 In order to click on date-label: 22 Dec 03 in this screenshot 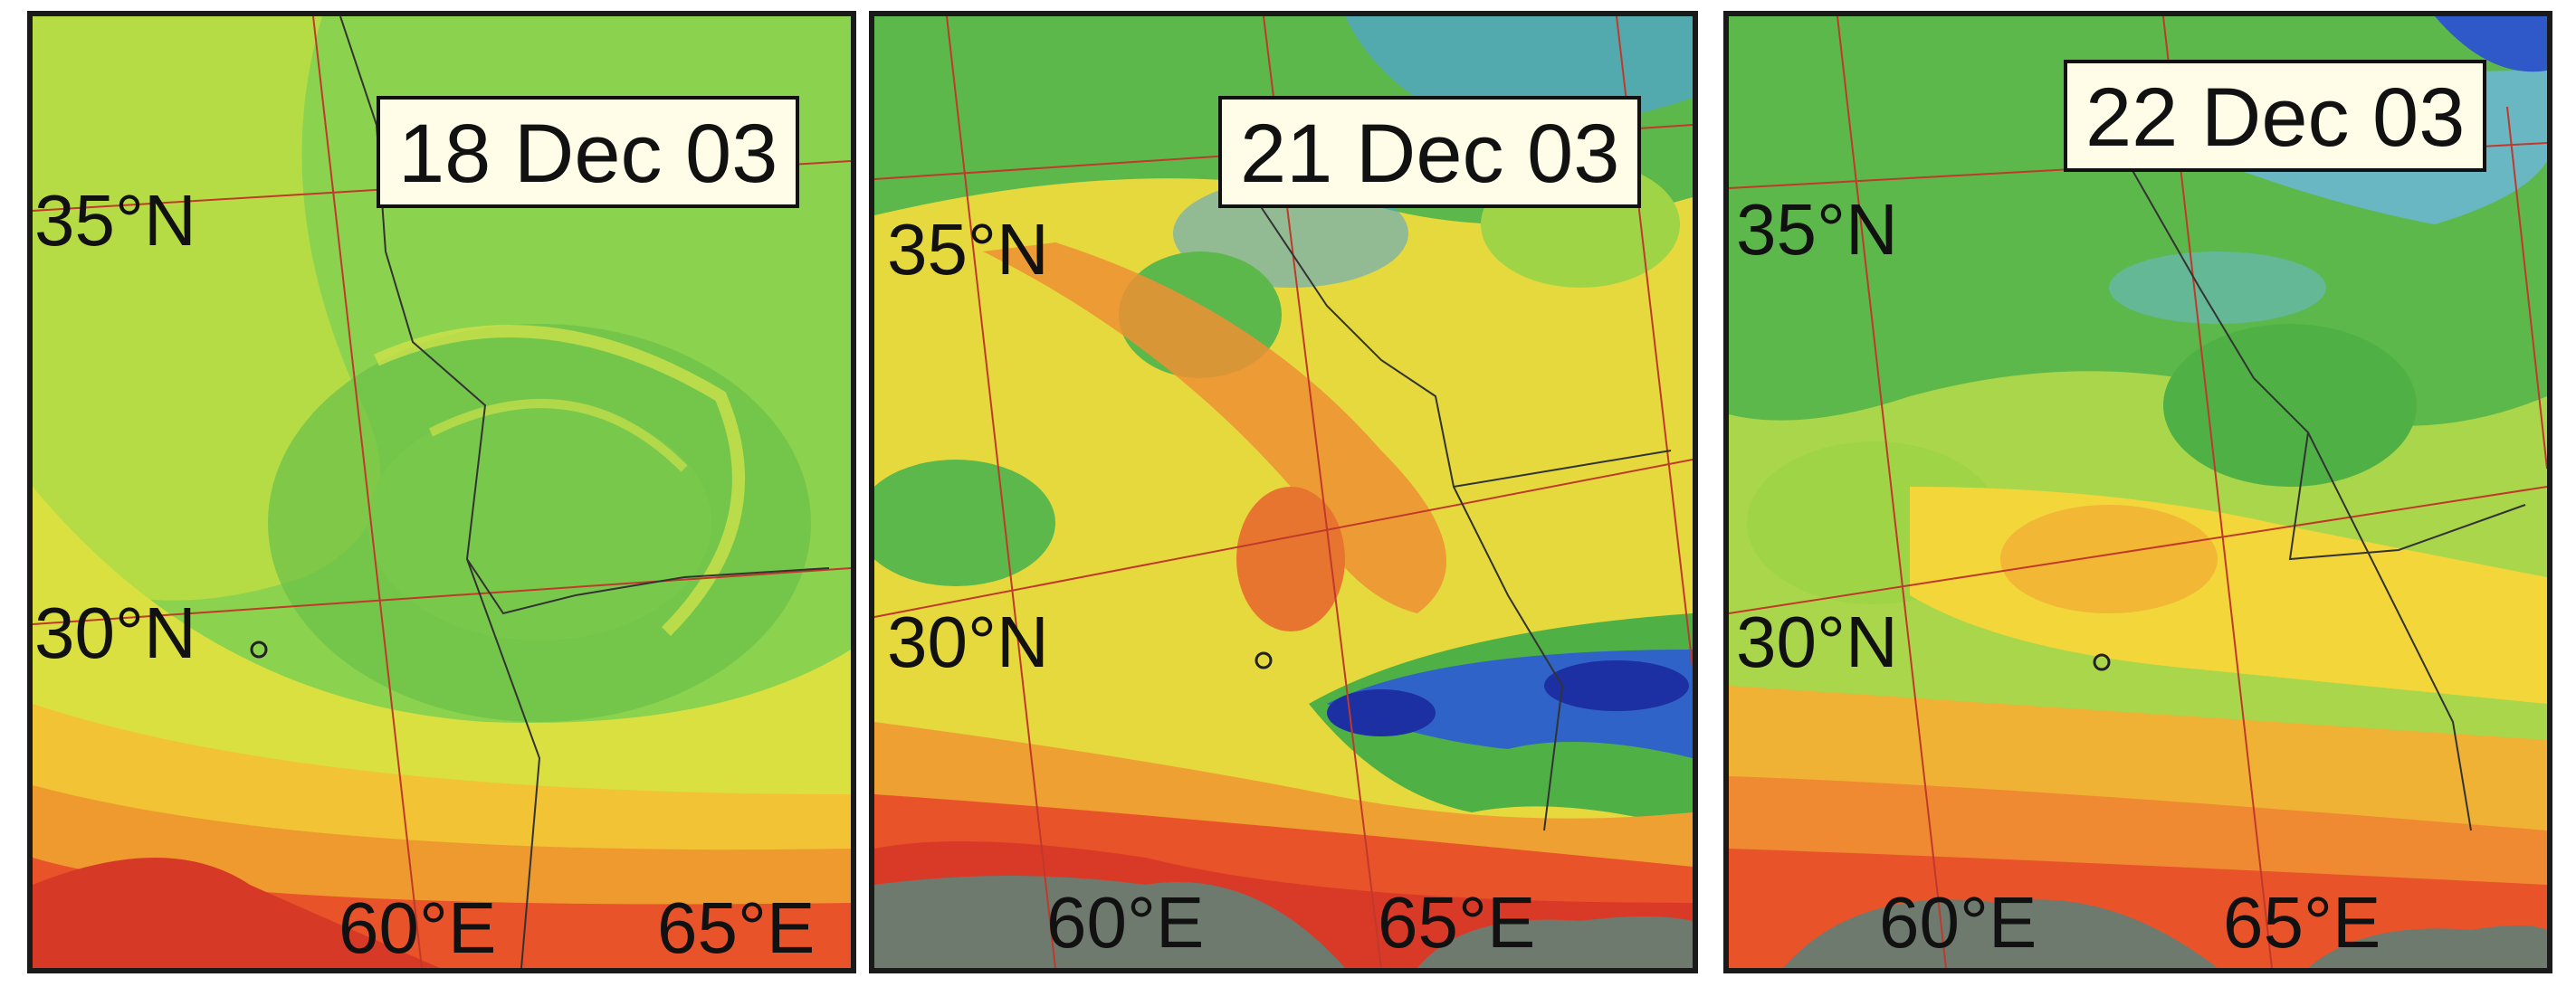, I will do `click(2275, 116)`.